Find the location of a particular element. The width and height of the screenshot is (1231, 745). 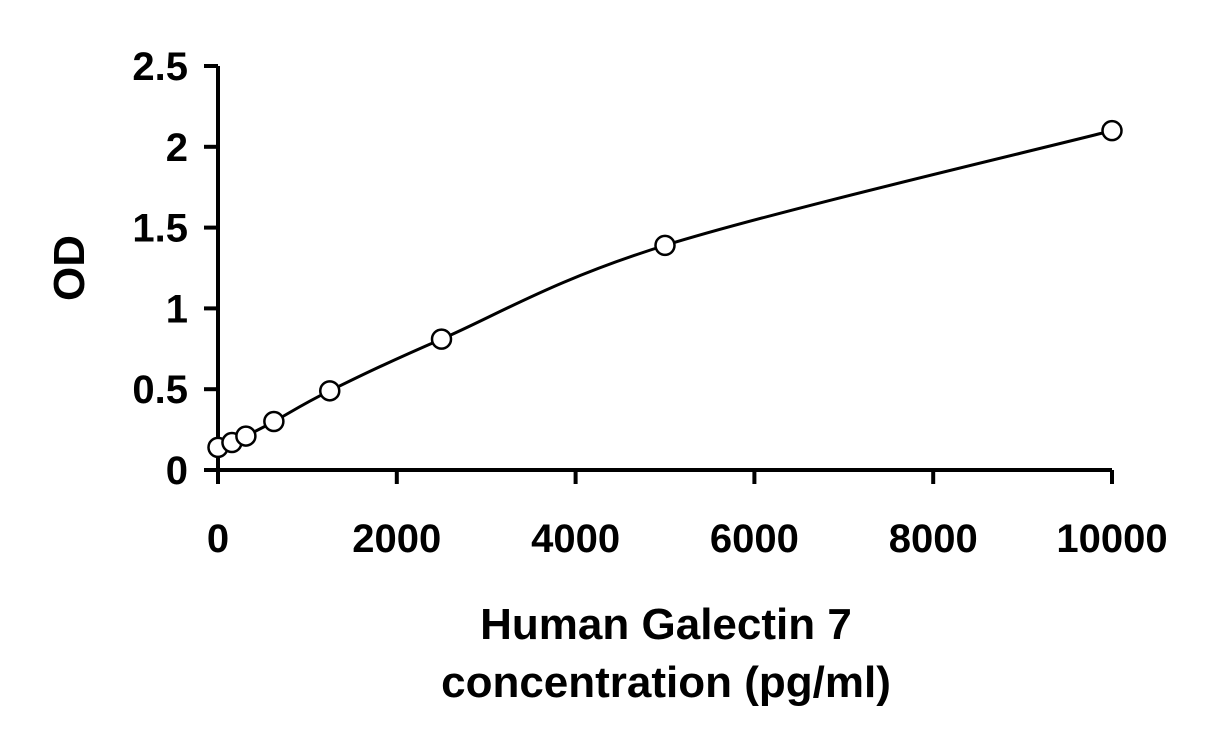

y-axis-ticks: 0 0.5 1 1.5 2 2.5 is located at coordinates (175, 269).